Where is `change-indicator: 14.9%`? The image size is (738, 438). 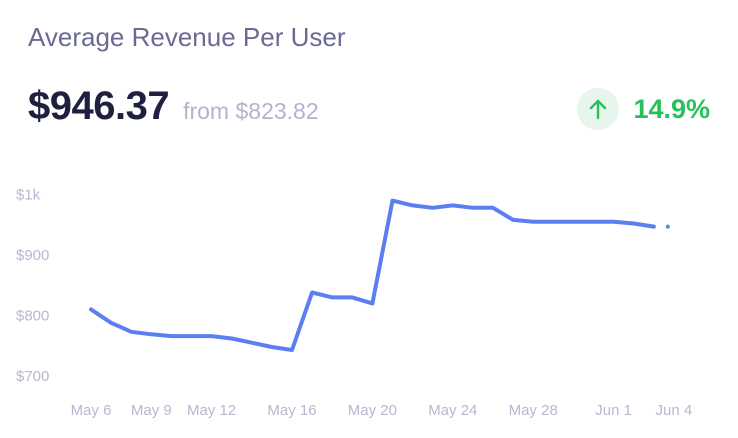 change-indicator: 14.9% is located at coordinates (643, 109).